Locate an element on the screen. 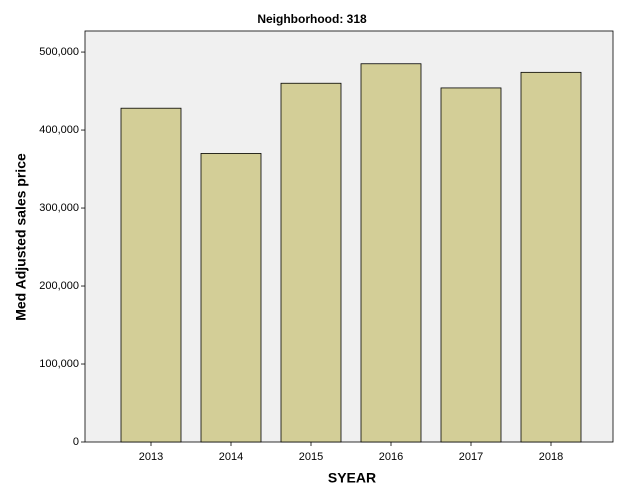  x-tick-label: 2016 is located at coordinates (391, 457).